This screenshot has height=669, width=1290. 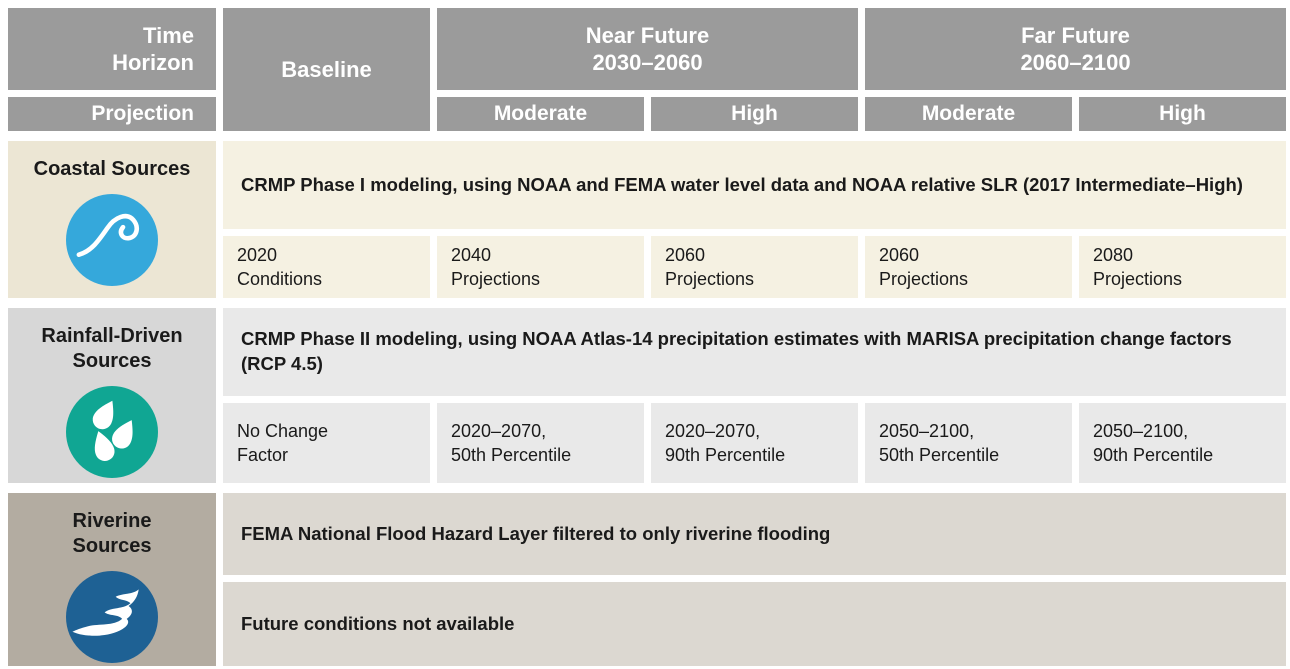 I want to click on far-future-line2: 2060–2100, so click(x=1075, y=62).